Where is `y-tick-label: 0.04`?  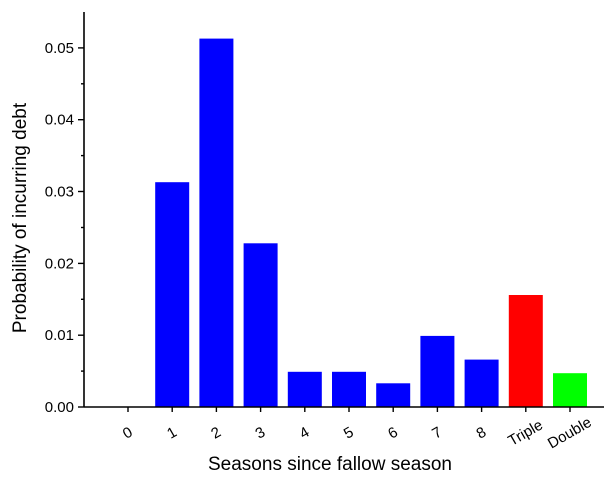 y-tick-label: 0.04 is located at coordinates (59, 120).